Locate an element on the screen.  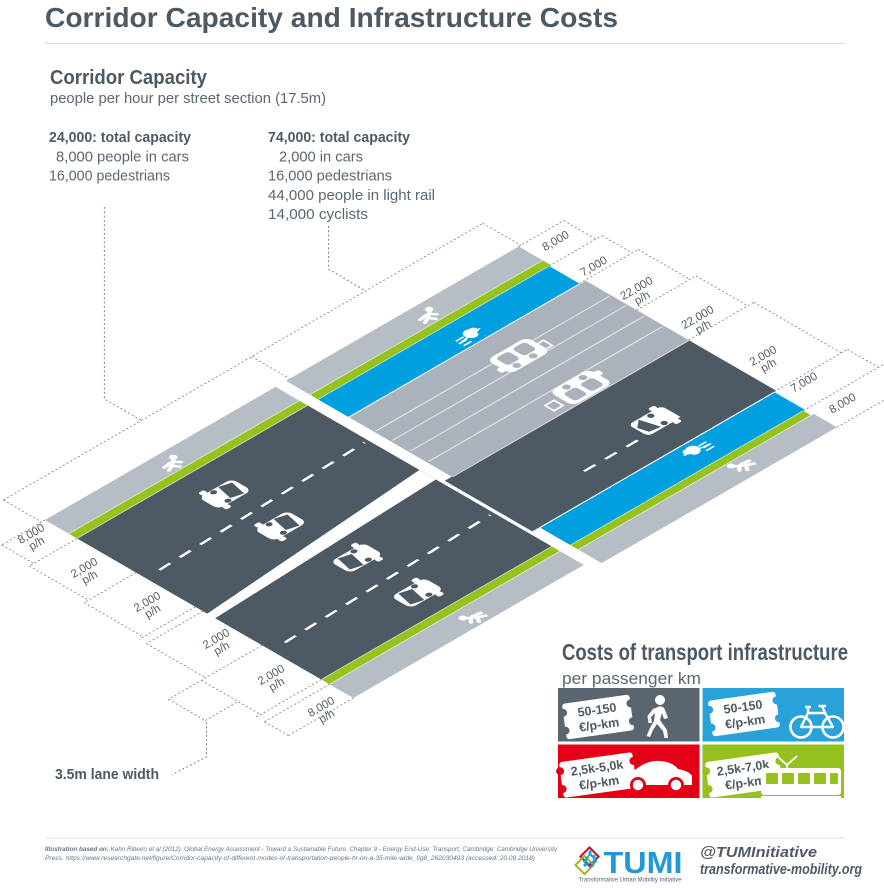
svg-text:Transformative Urban Mobility: Transformative Urban Mobility Initiative is located at coordinates (631, 880).